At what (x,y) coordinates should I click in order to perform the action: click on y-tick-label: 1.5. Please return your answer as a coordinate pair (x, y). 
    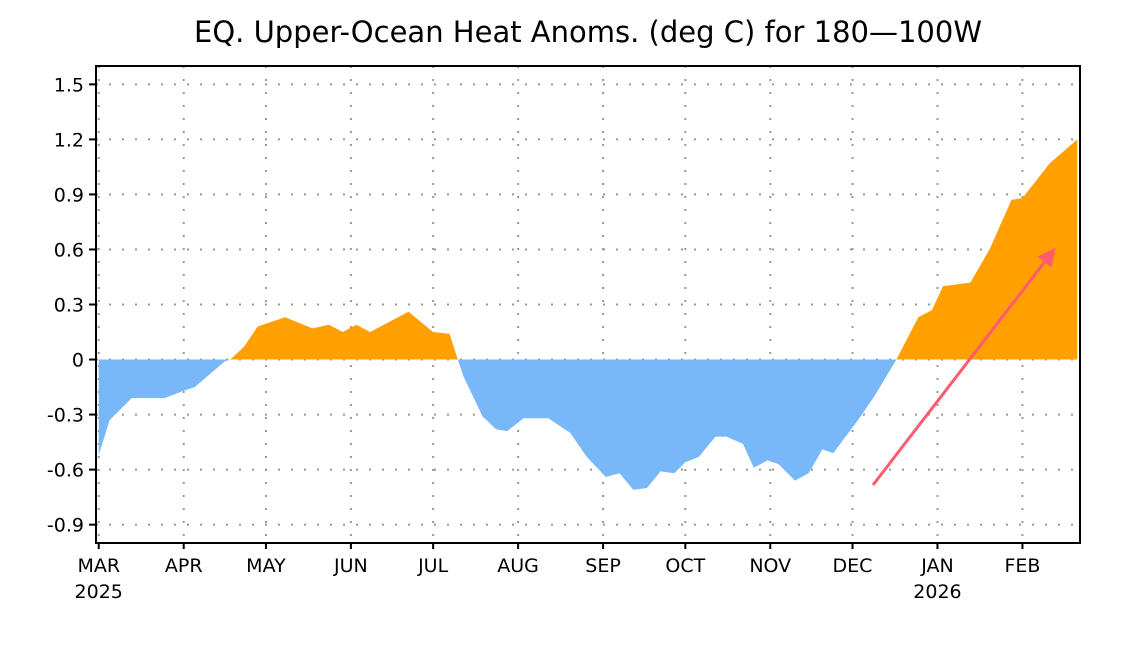
    Looking at the image, I should click on (69, 85).